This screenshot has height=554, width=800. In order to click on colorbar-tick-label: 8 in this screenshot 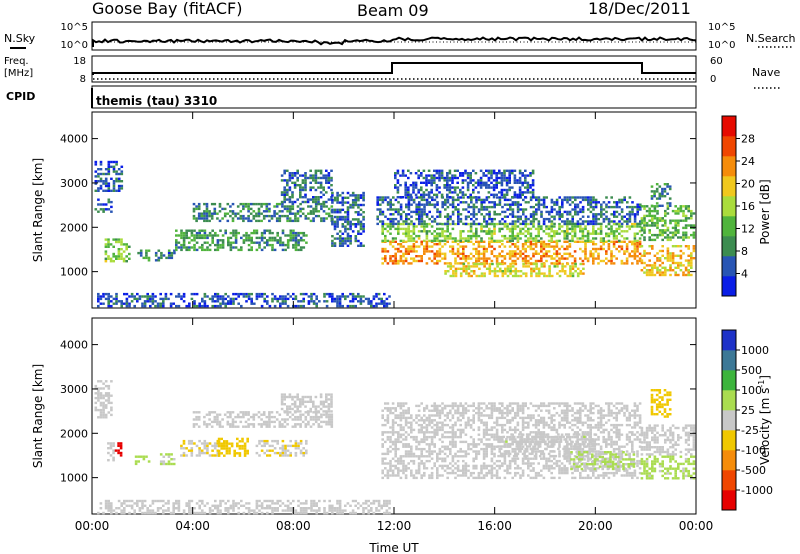, I will do `click(744, 251)`.